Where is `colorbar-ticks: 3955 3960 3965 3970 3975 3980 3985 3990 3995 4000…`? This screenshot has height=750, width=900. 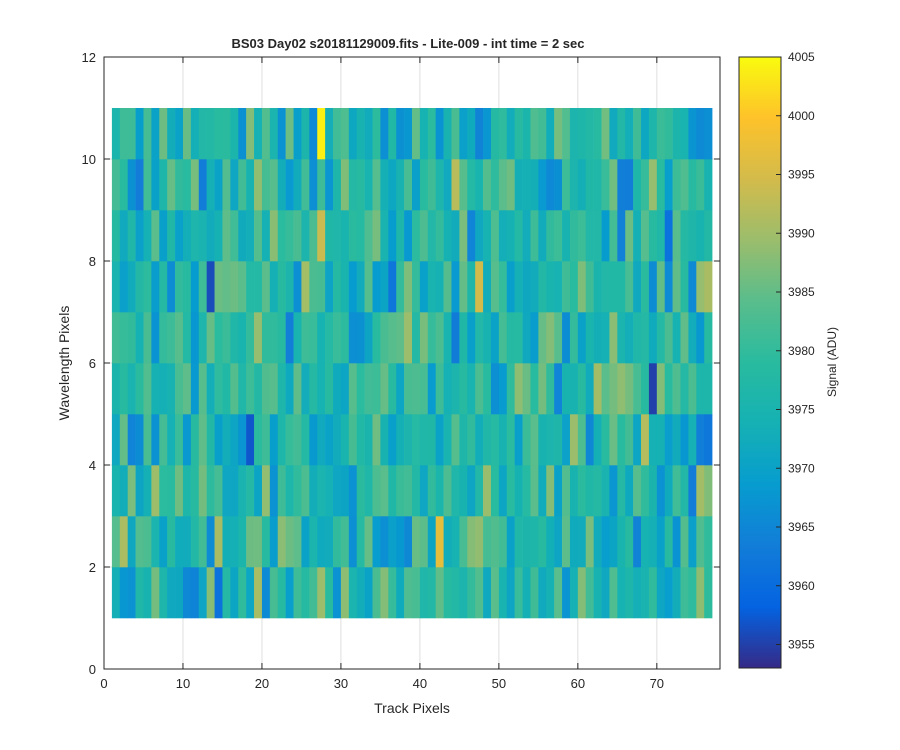 colorbar-ticks: 3955 3960 3965 3970 3975 3980 3985 3990 3995 4000… is located at coordinates (795, 351).